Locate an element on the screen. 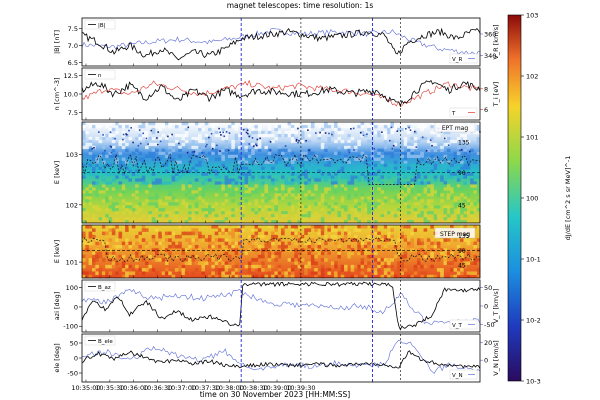 Image resolution: width=600 pixels, height=400 pixels. x-tick-label: 10:39:30 is located at coordinates (300, 388).